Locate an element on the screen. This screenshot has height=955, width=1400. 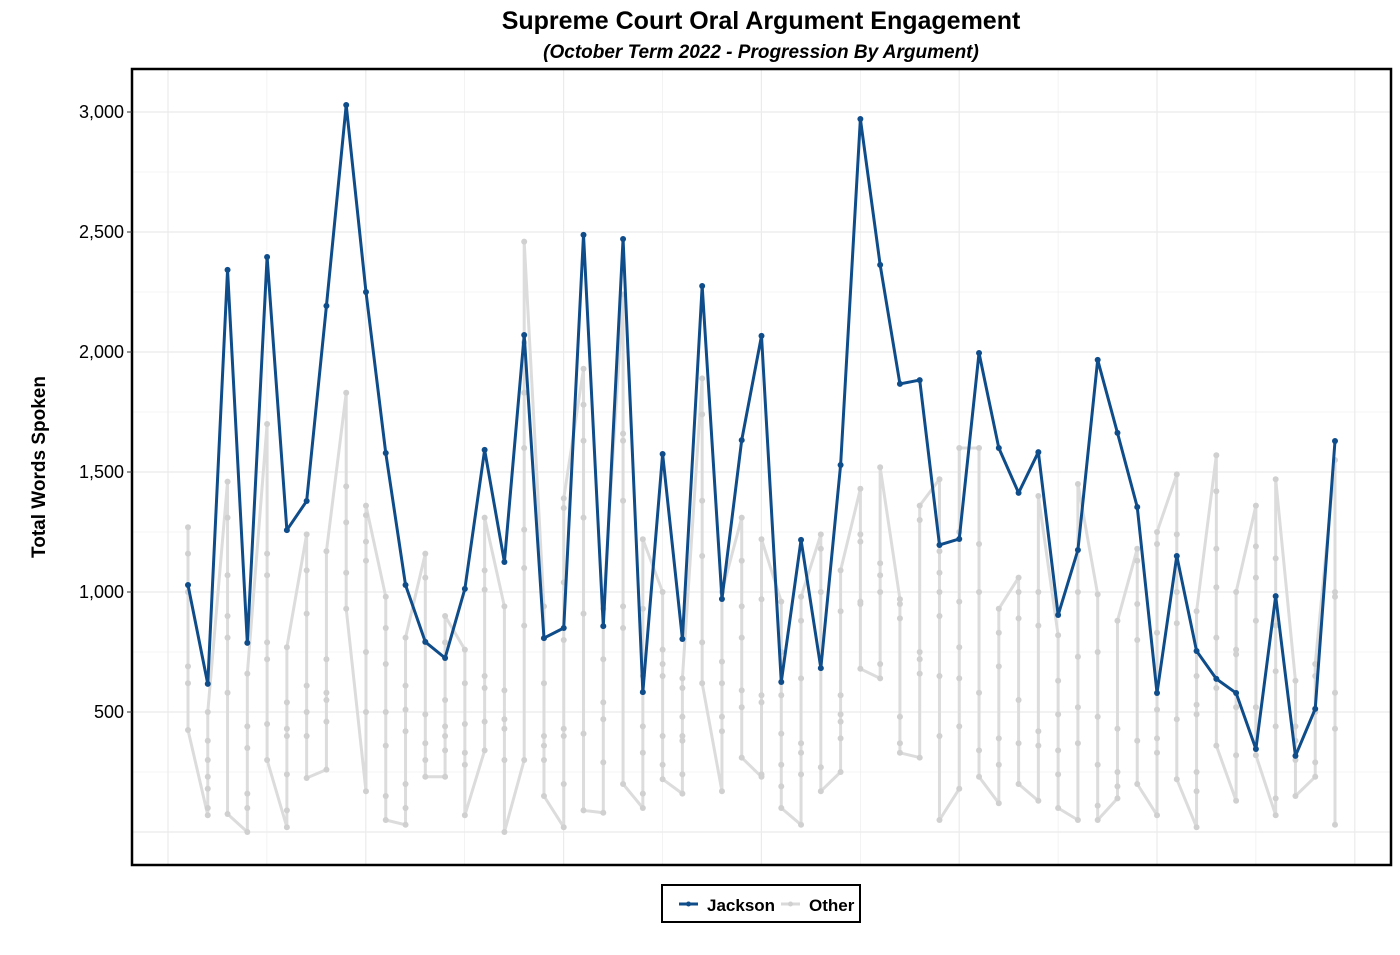
y-tick-label: 2,500 is located at coordinates (101, 232).